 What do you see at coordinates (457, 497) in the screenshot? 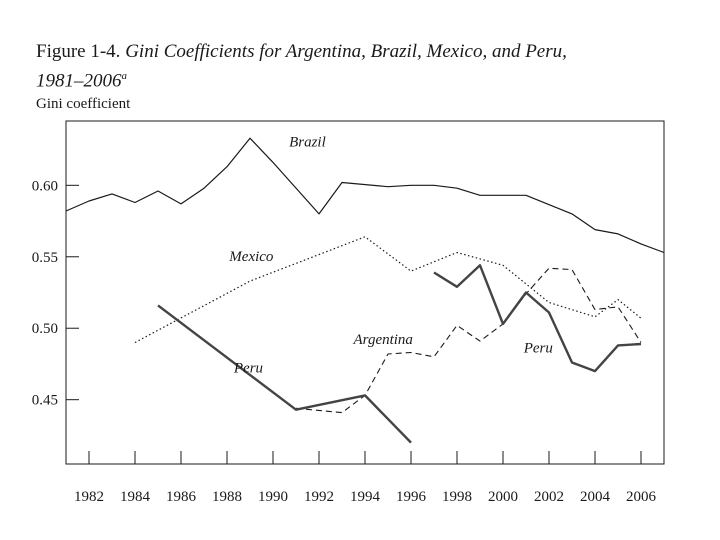
I see `x-tick-label: 1998` at bounding box center [457, 497].